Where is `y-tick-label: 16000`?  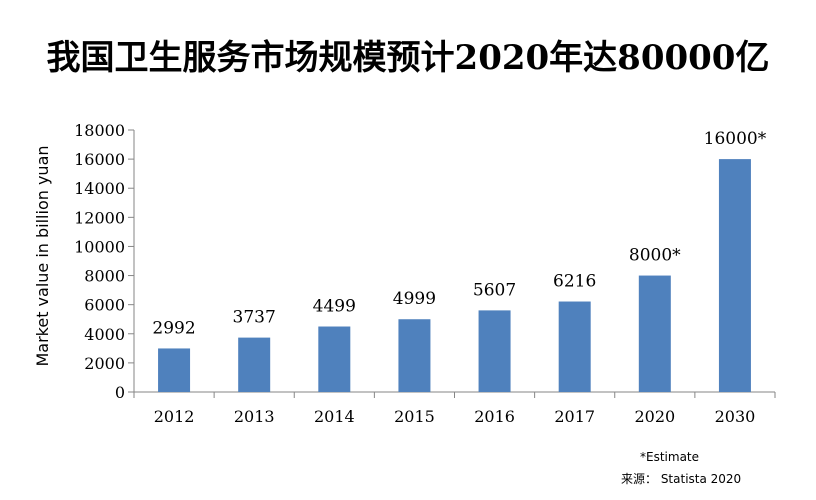 y-tick-label: 16000 is located at coordinates (99, 159).